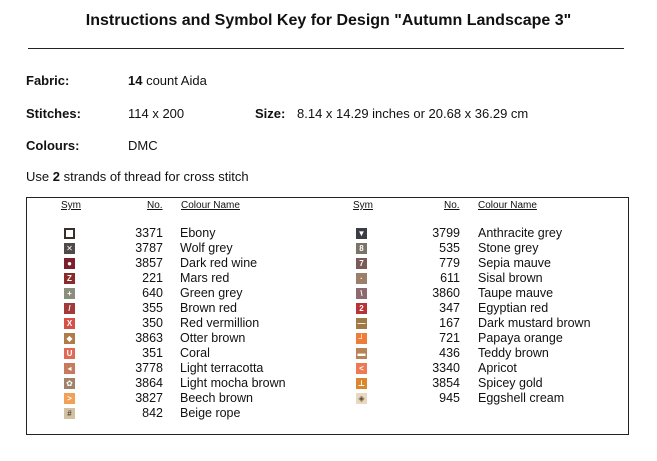 The width and height of the screenshot is (657, 461). What do you see at coordinates (361, 308) in the screenshot?
I see `digit-2-icon: 2` at bounding box center [361, 308].